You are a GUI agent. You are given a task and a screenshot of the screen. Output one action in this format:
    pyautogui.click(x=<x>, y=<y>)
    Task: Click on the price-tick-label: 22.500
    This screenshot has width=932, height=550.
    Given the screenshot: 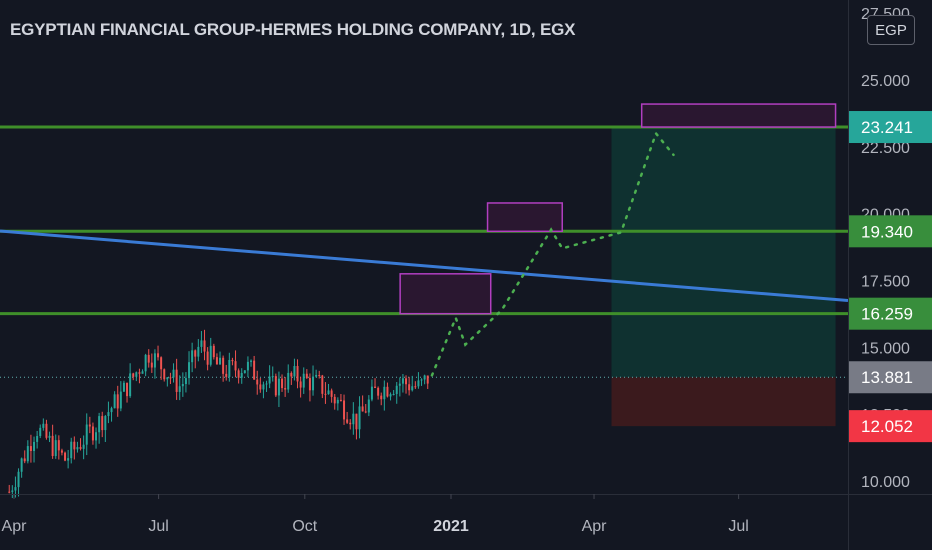 What is the action you would take?
    pyautogui.click(x=885, y=148)
    